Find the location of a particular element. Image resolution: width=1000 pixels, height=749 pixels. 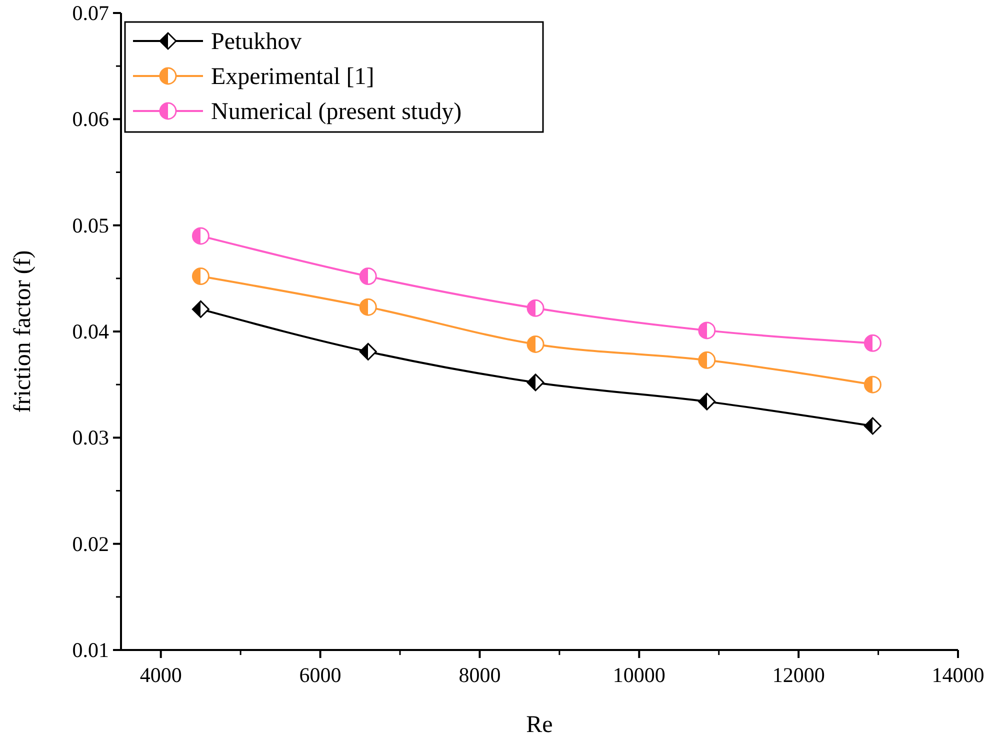

y-tick-label: 0.02 is located at coordinates (90, 544).